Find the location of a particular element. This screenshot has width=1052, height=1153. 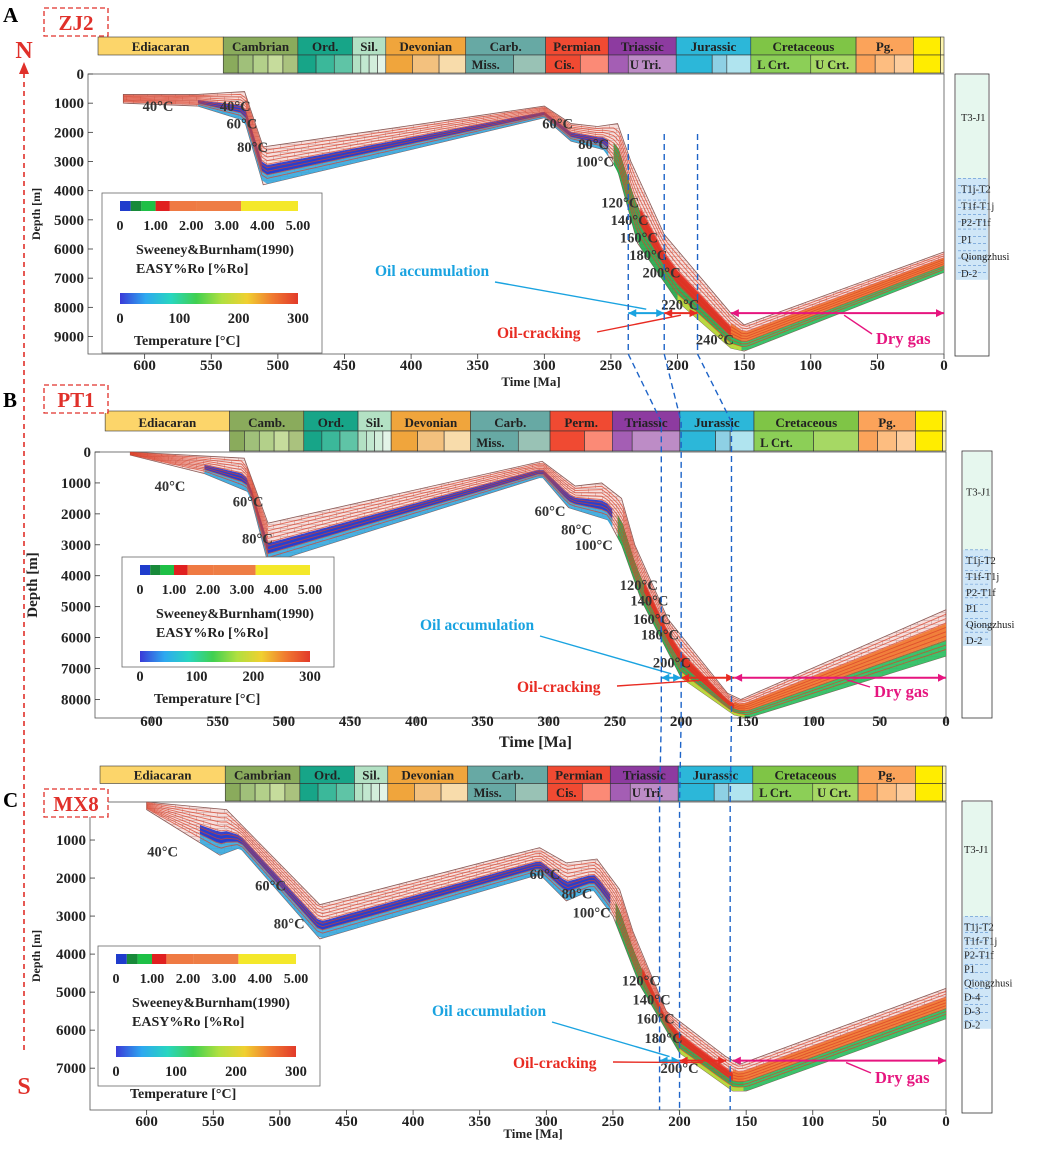

period-label: Cretaceous is located at coordinates (806, 775).